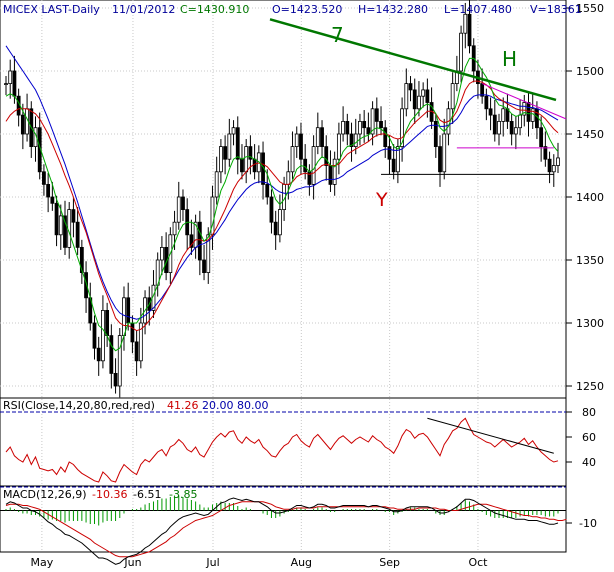 This screenshot has height=572, width=614. I want to click on rsi-title: RSI(Close,14,20,80,red,red), so click(79, 405).